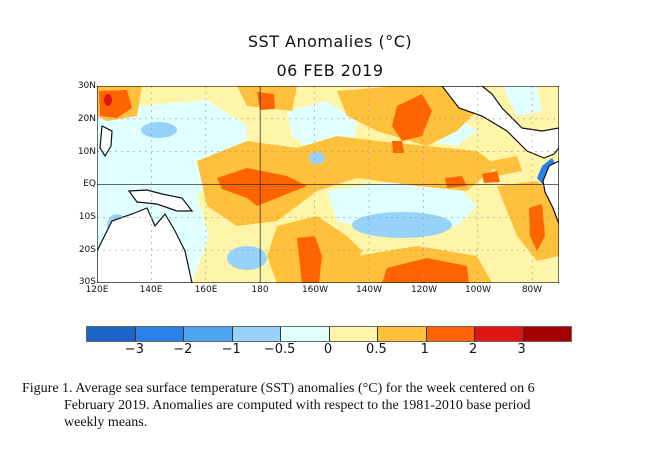 The width and height of the screenshot is (660, 467). Describe the element at coordinates (500, 122) in the screenshot. I see `north-central-america` at that location.